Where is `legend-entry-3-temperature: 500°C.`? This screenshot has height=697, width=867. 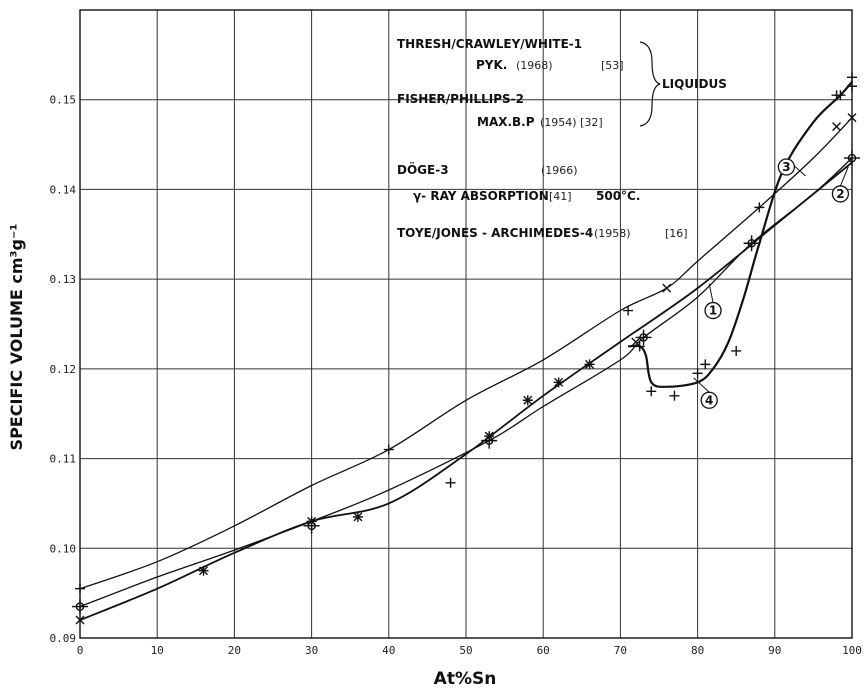 legend-entry-3-temperature: 500°C. is located at coordinates (618, 196).